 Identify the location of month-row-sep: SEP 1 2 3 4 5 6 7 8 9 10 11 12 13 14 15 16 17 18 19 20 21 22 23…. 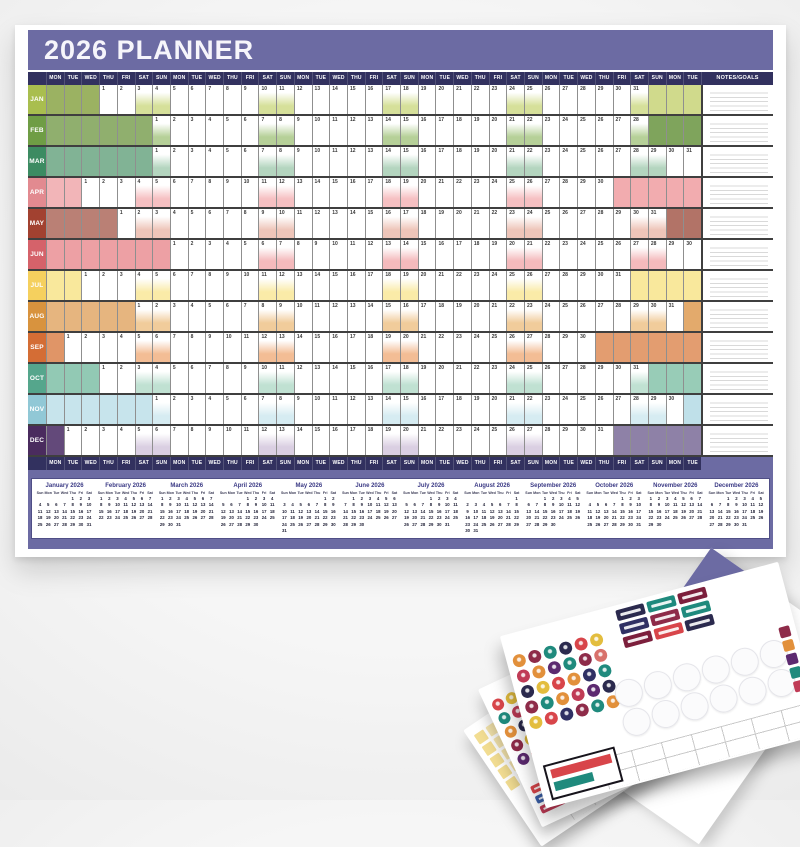
(401, 348).